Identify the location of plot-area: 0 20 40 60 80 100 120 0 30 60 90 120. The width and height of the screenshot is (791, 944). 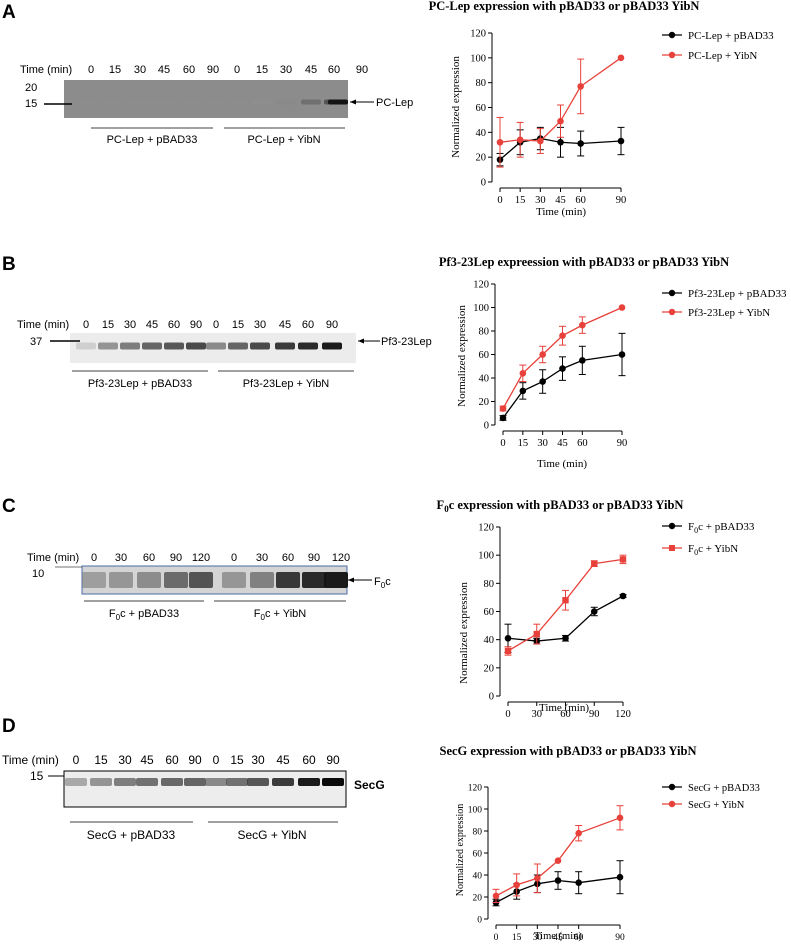
(554, 622).